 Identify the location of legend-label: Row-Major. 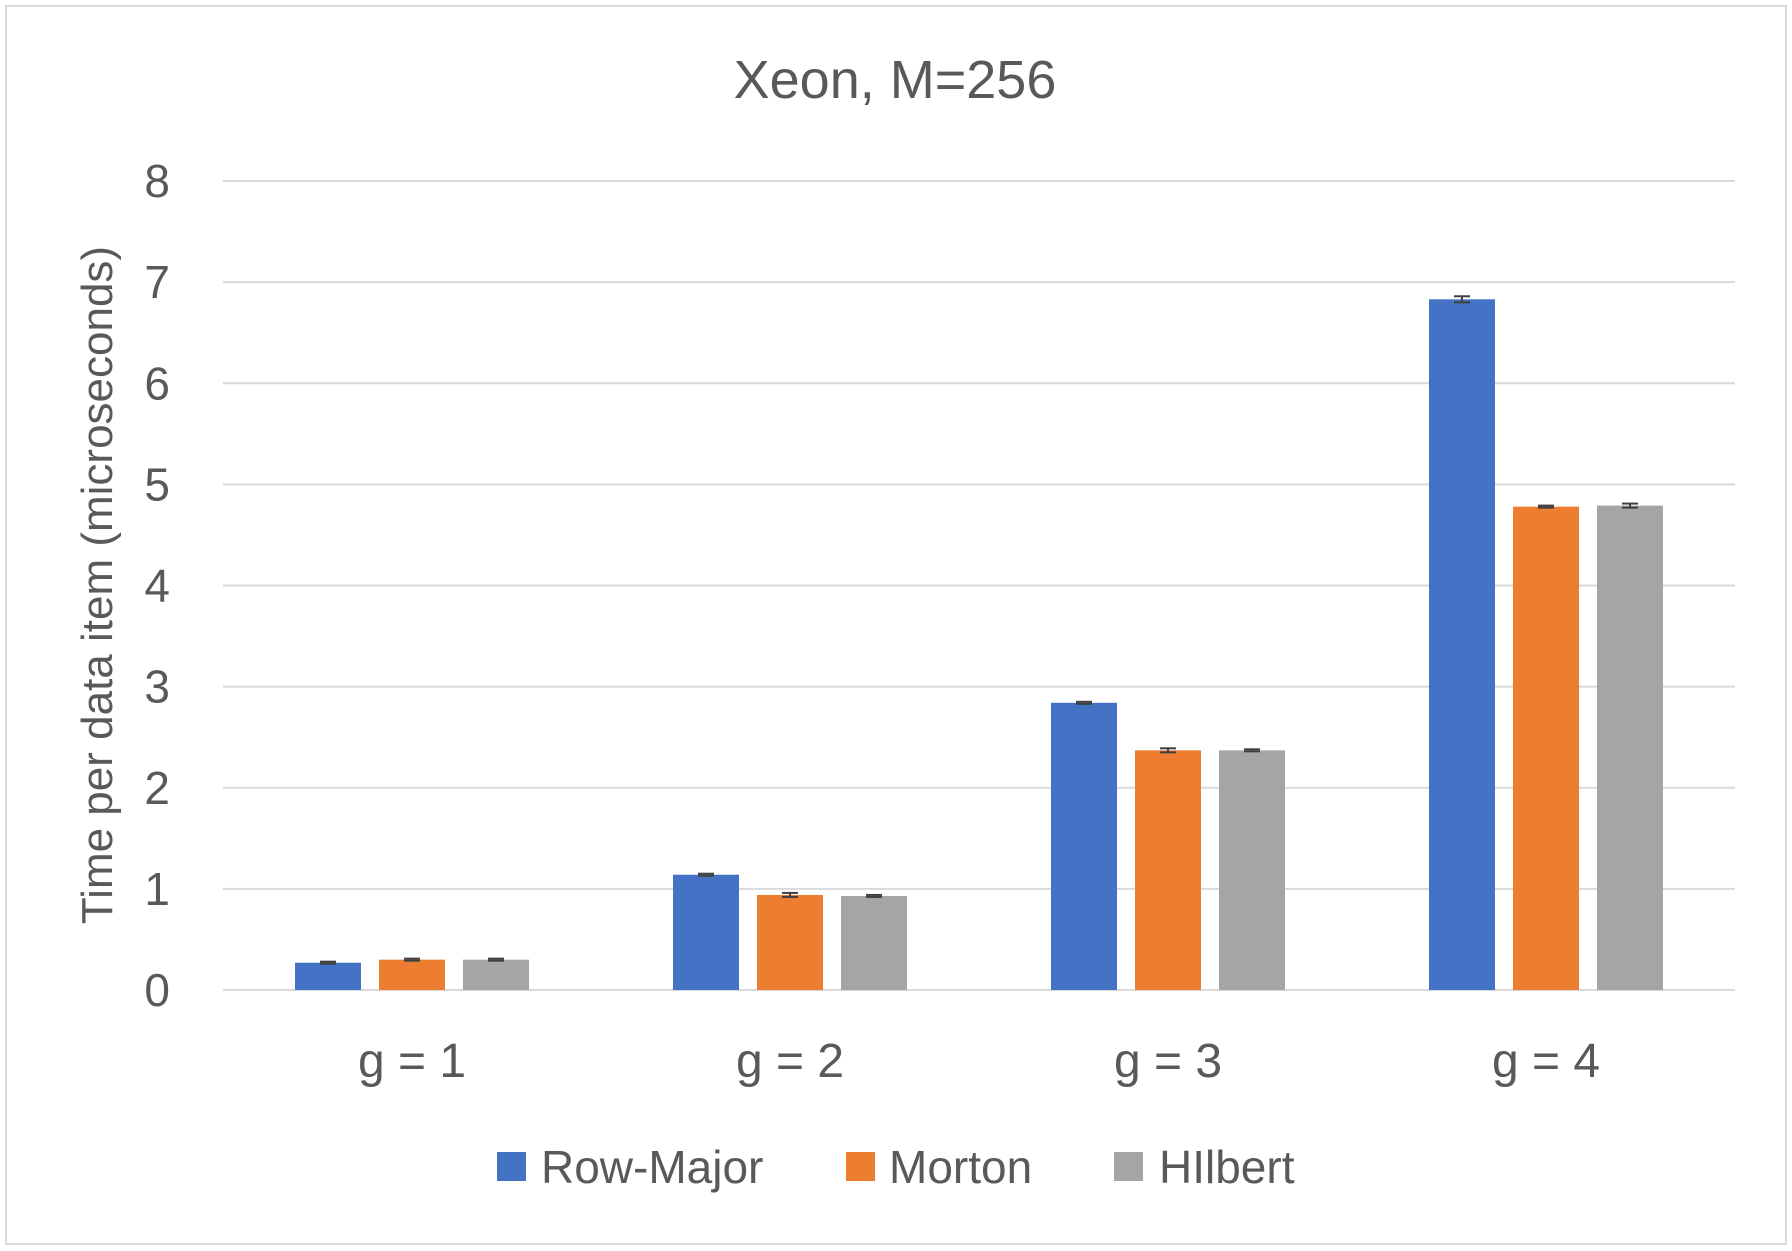
(652, 1167).